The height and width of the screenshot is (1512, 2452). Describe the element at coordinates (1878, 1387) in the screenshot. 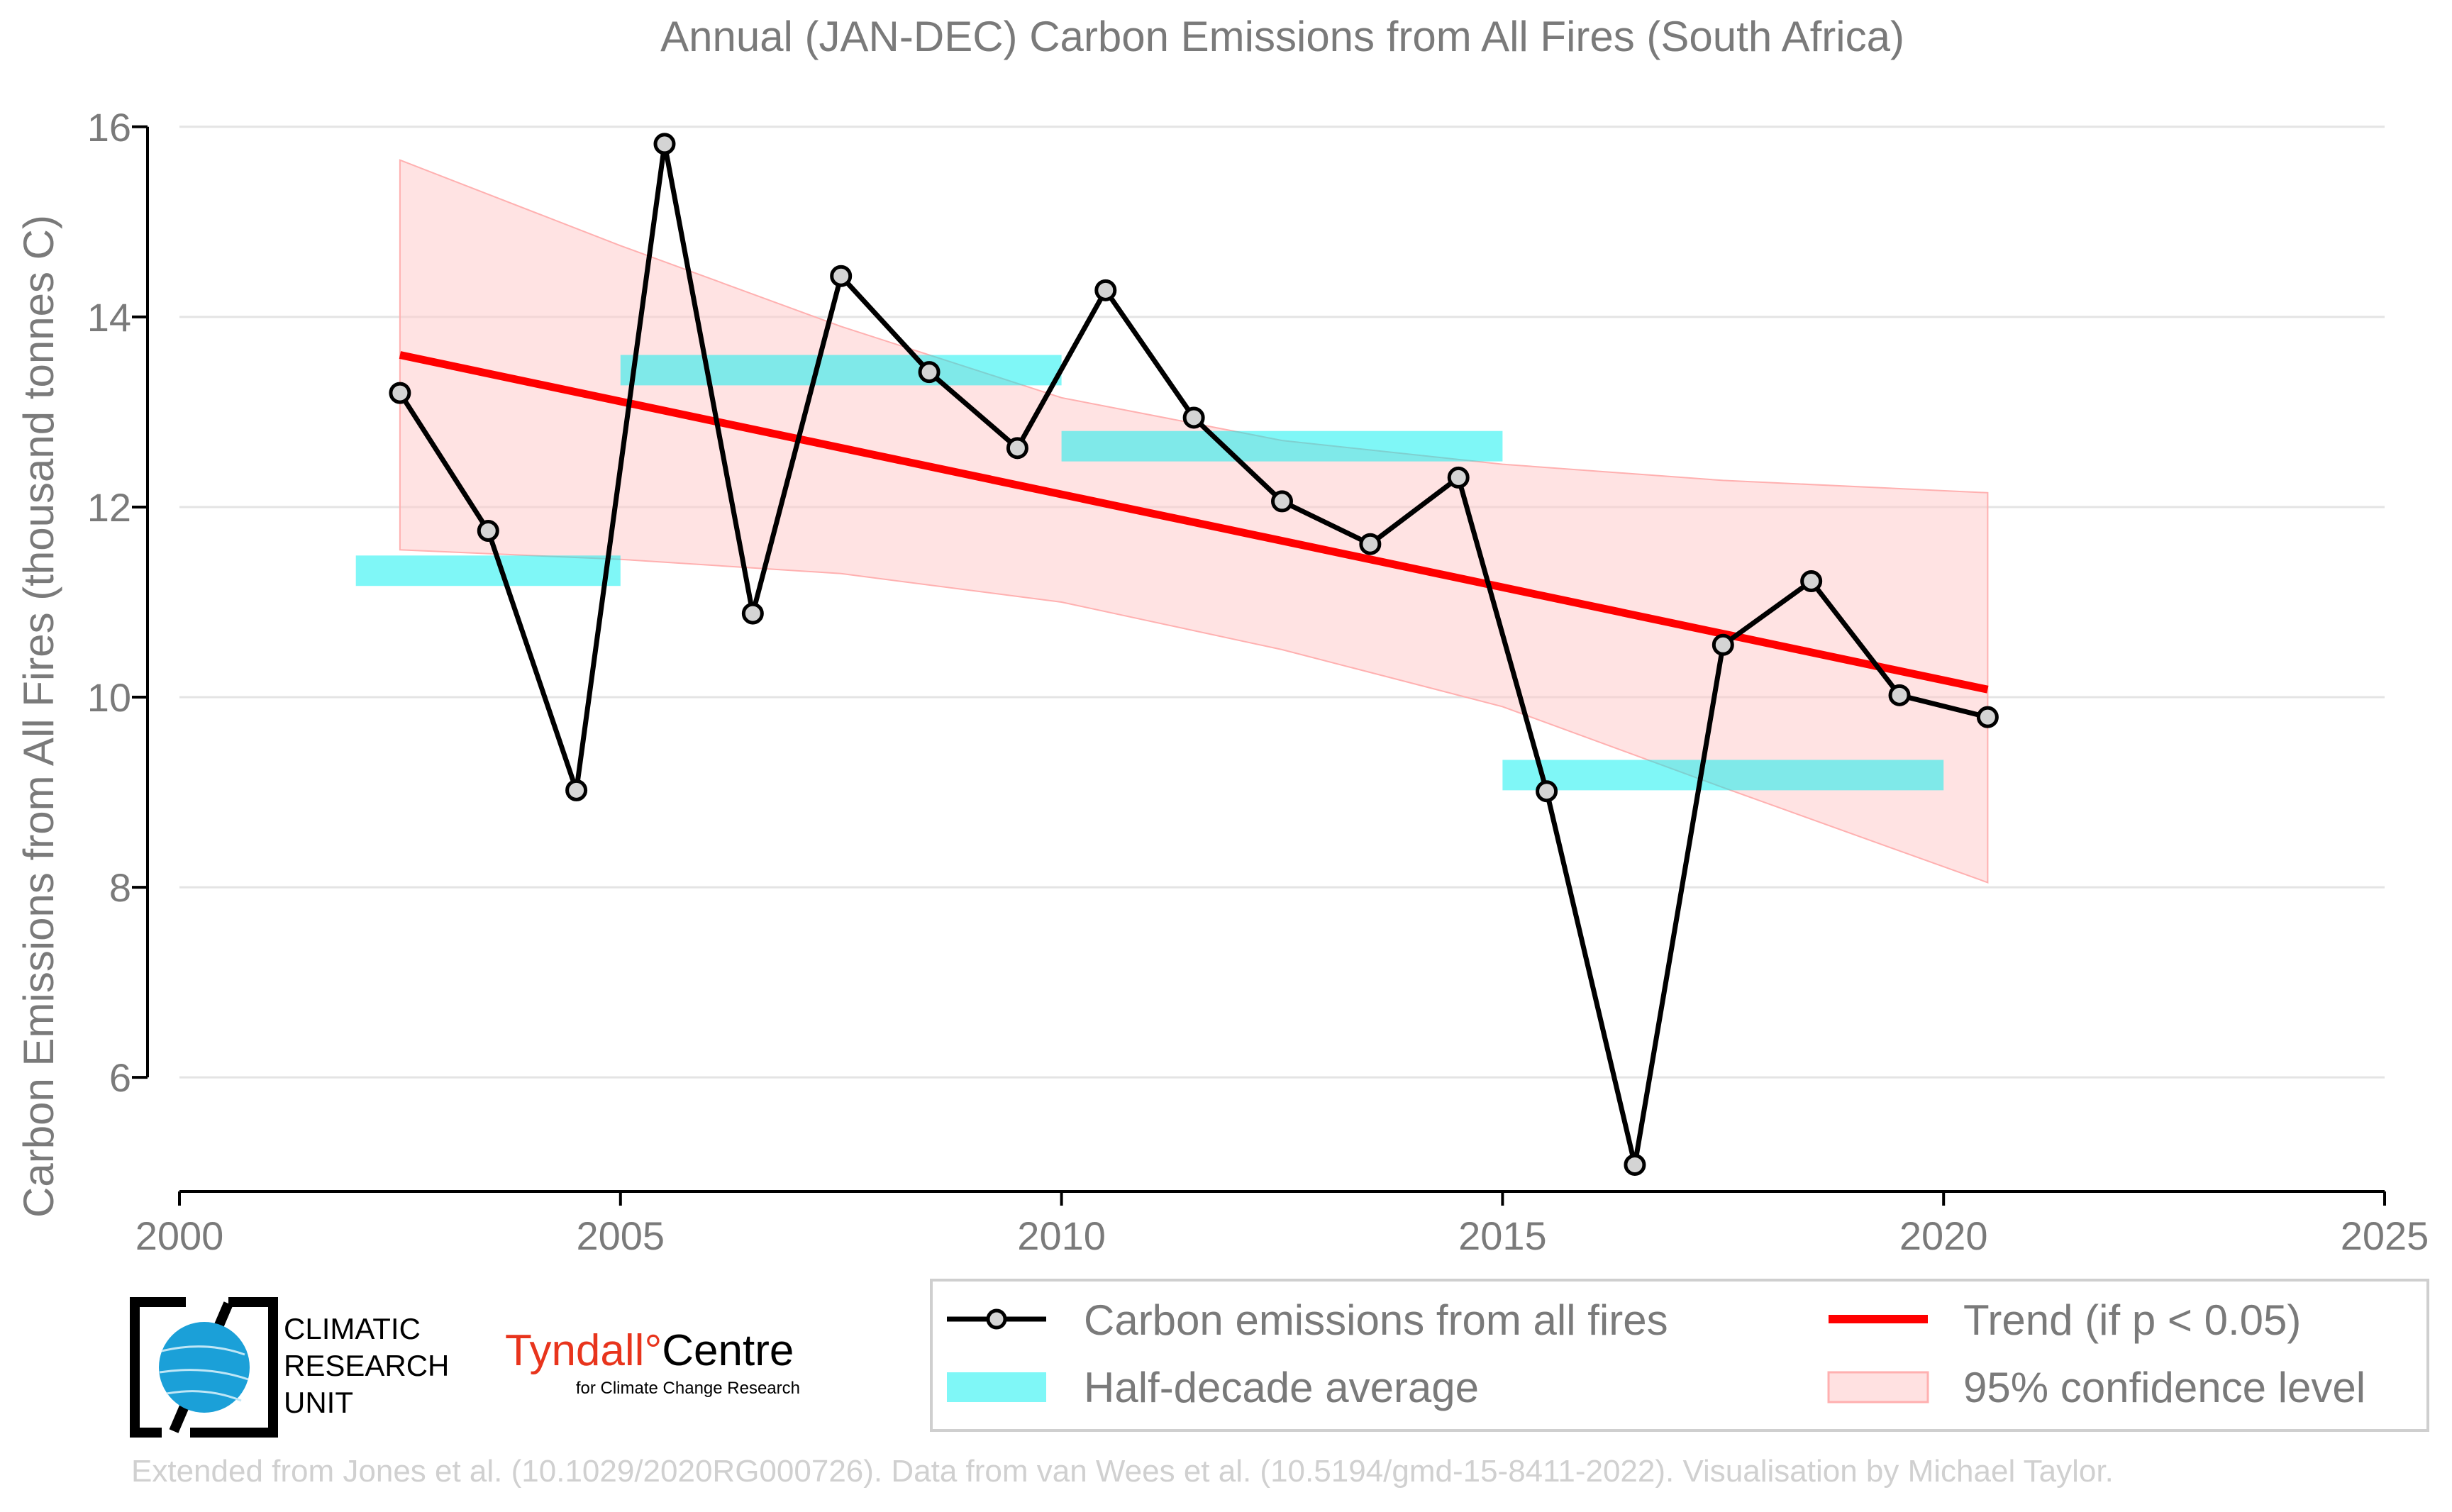

I see `legend-confidence-swatch` at that location.